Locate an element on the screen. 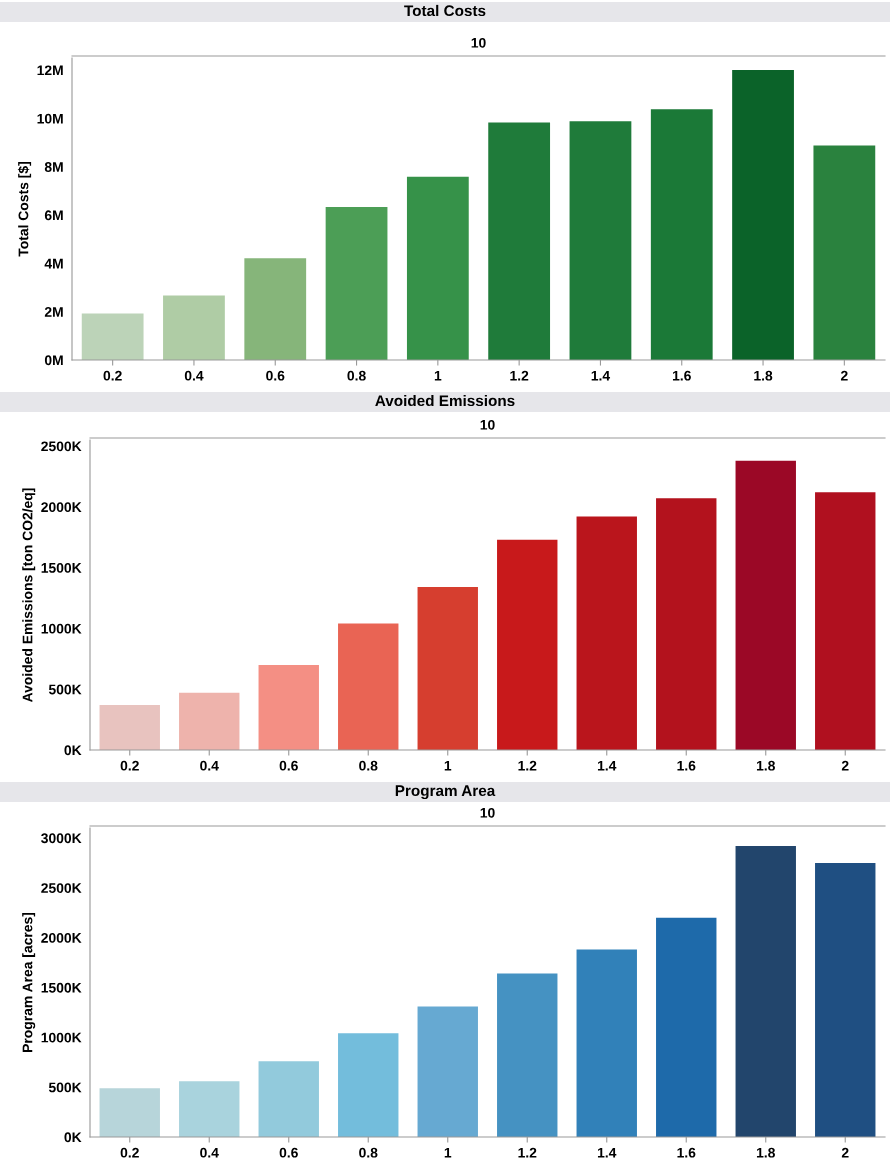 This screenshot has height=1158, width=890. chart-title: Program Area is located at coordinates (445, 792).